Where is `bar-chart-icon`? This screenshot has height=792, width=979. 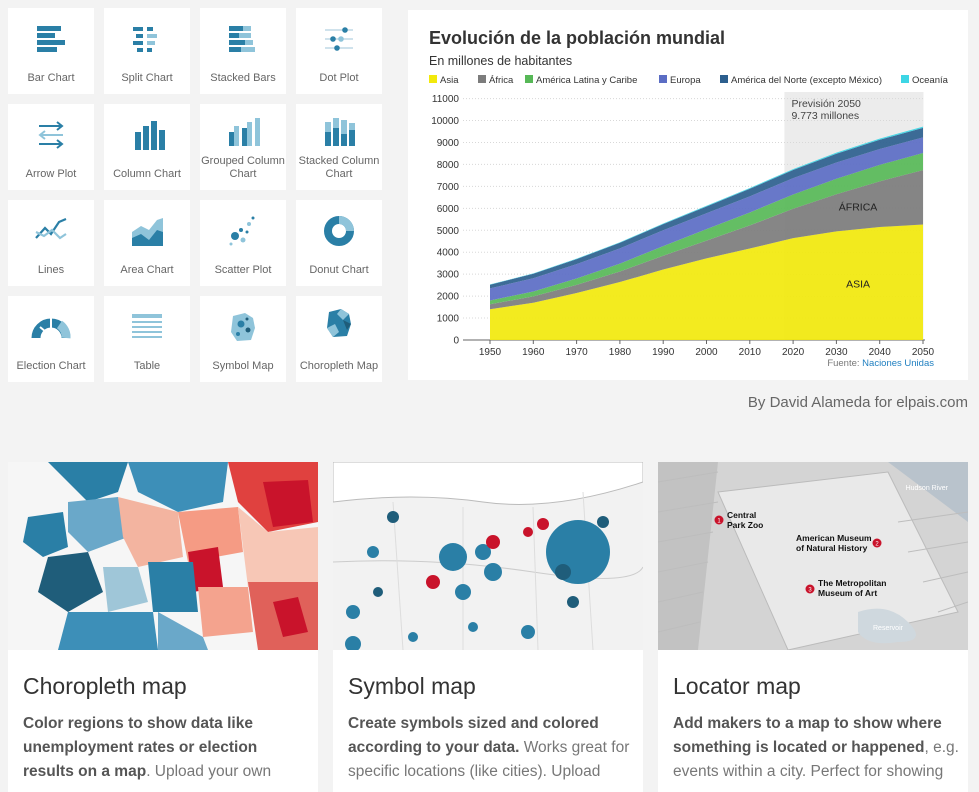
bar-chart-icon is located at coordinates (51, 39).